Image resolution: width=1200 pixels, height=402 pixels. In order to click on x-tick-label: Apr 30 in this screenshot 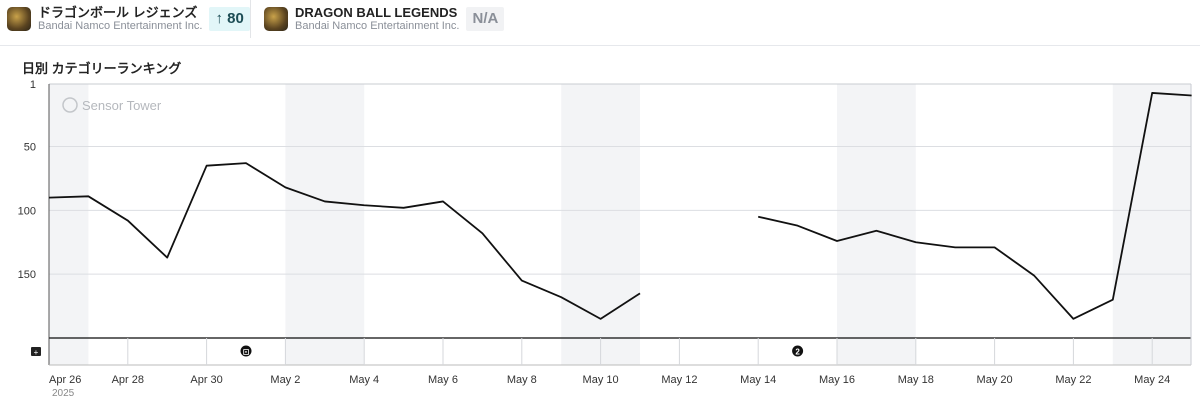, I will do `click(206, 380)`.